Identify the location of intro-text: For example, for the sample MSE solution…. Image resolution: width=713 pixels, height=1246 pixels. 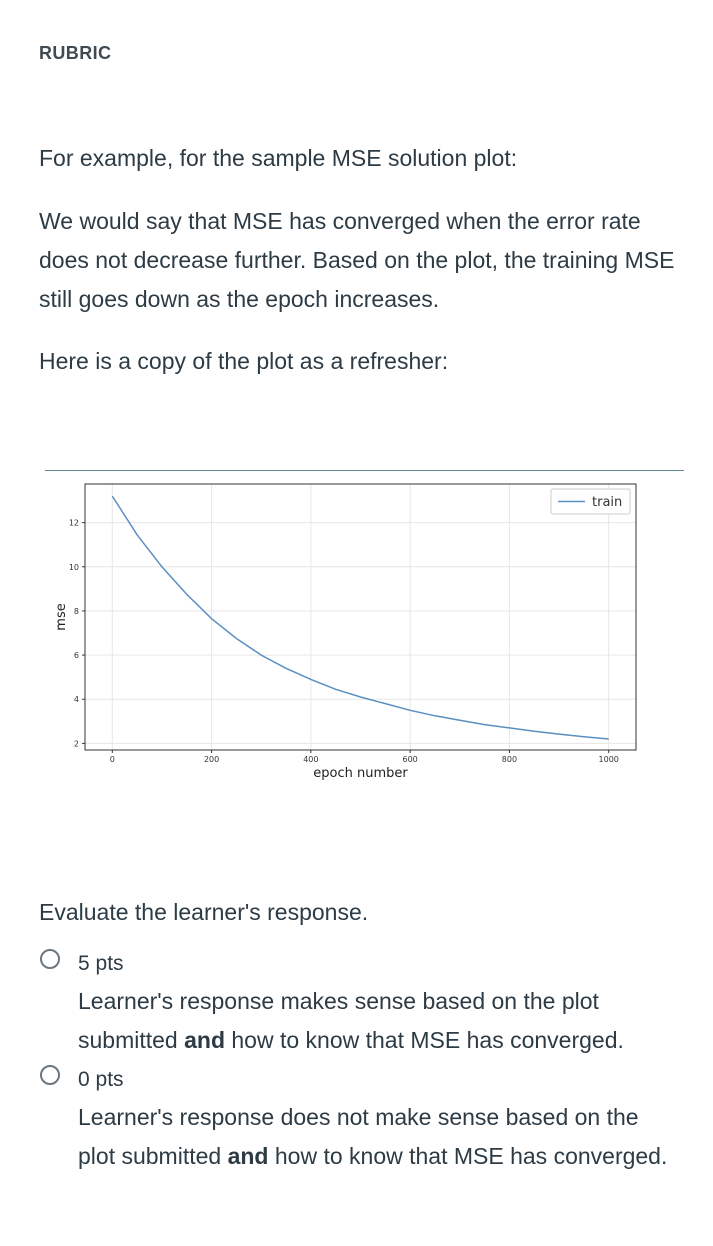
(278, 158).